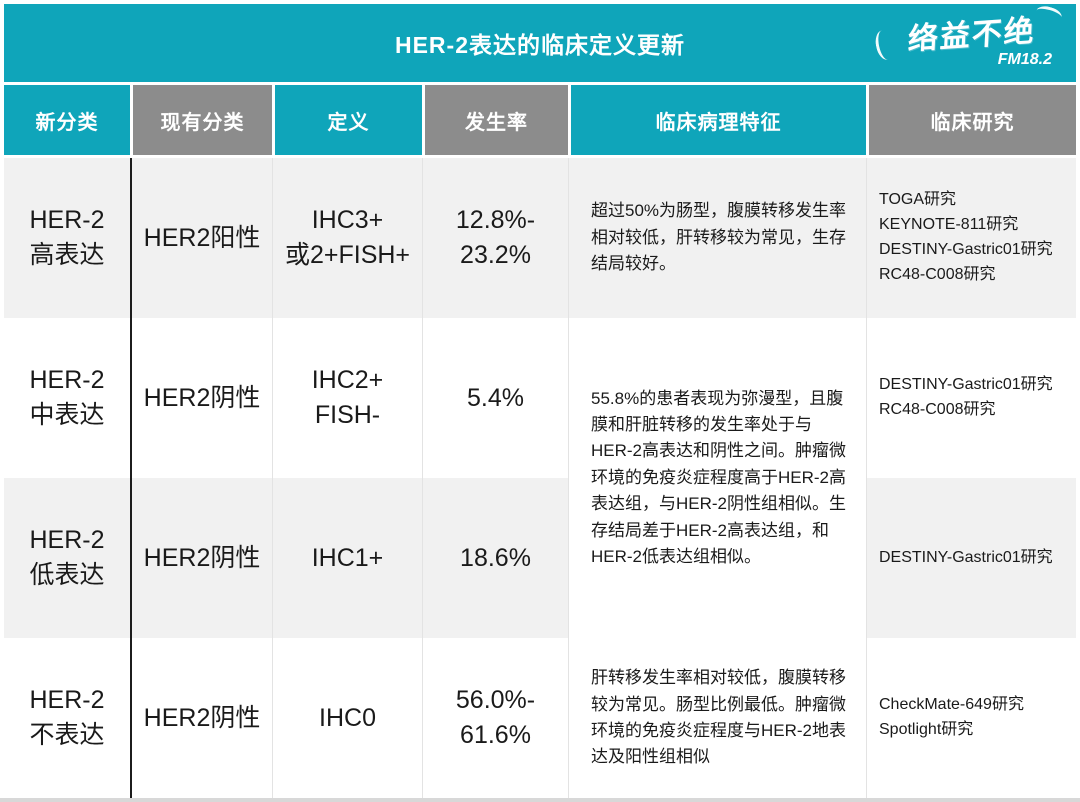 This screenshot has height=802, width=1080. What do you see at coordinates (540, 800) in the screenshot?
I see `bottom-edge-bar` at bounding box center [540, 800].